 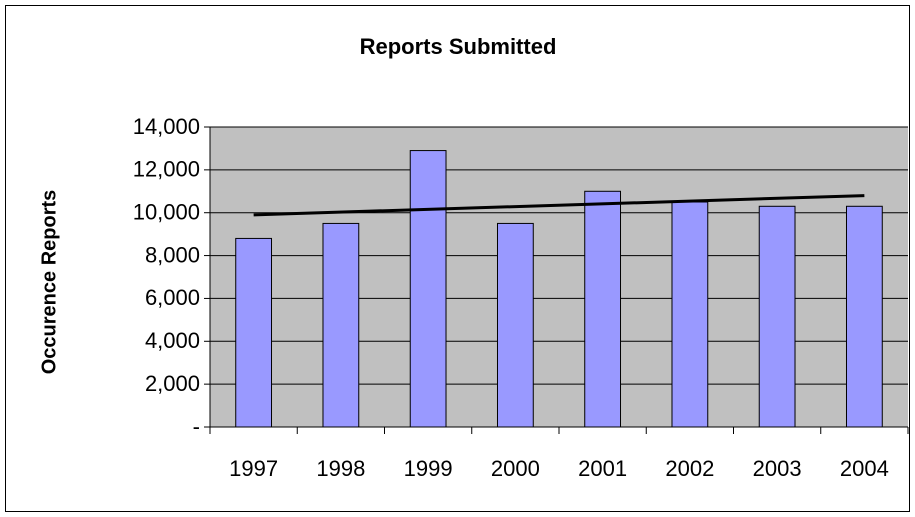 I want to click on x-tick-label: 2000, so click(x=515, y=468).